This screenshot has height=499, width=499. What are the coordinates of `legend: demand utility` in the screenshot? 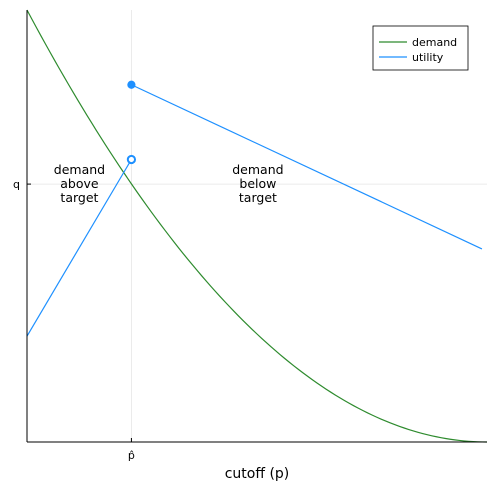 It's located at (420, 48).